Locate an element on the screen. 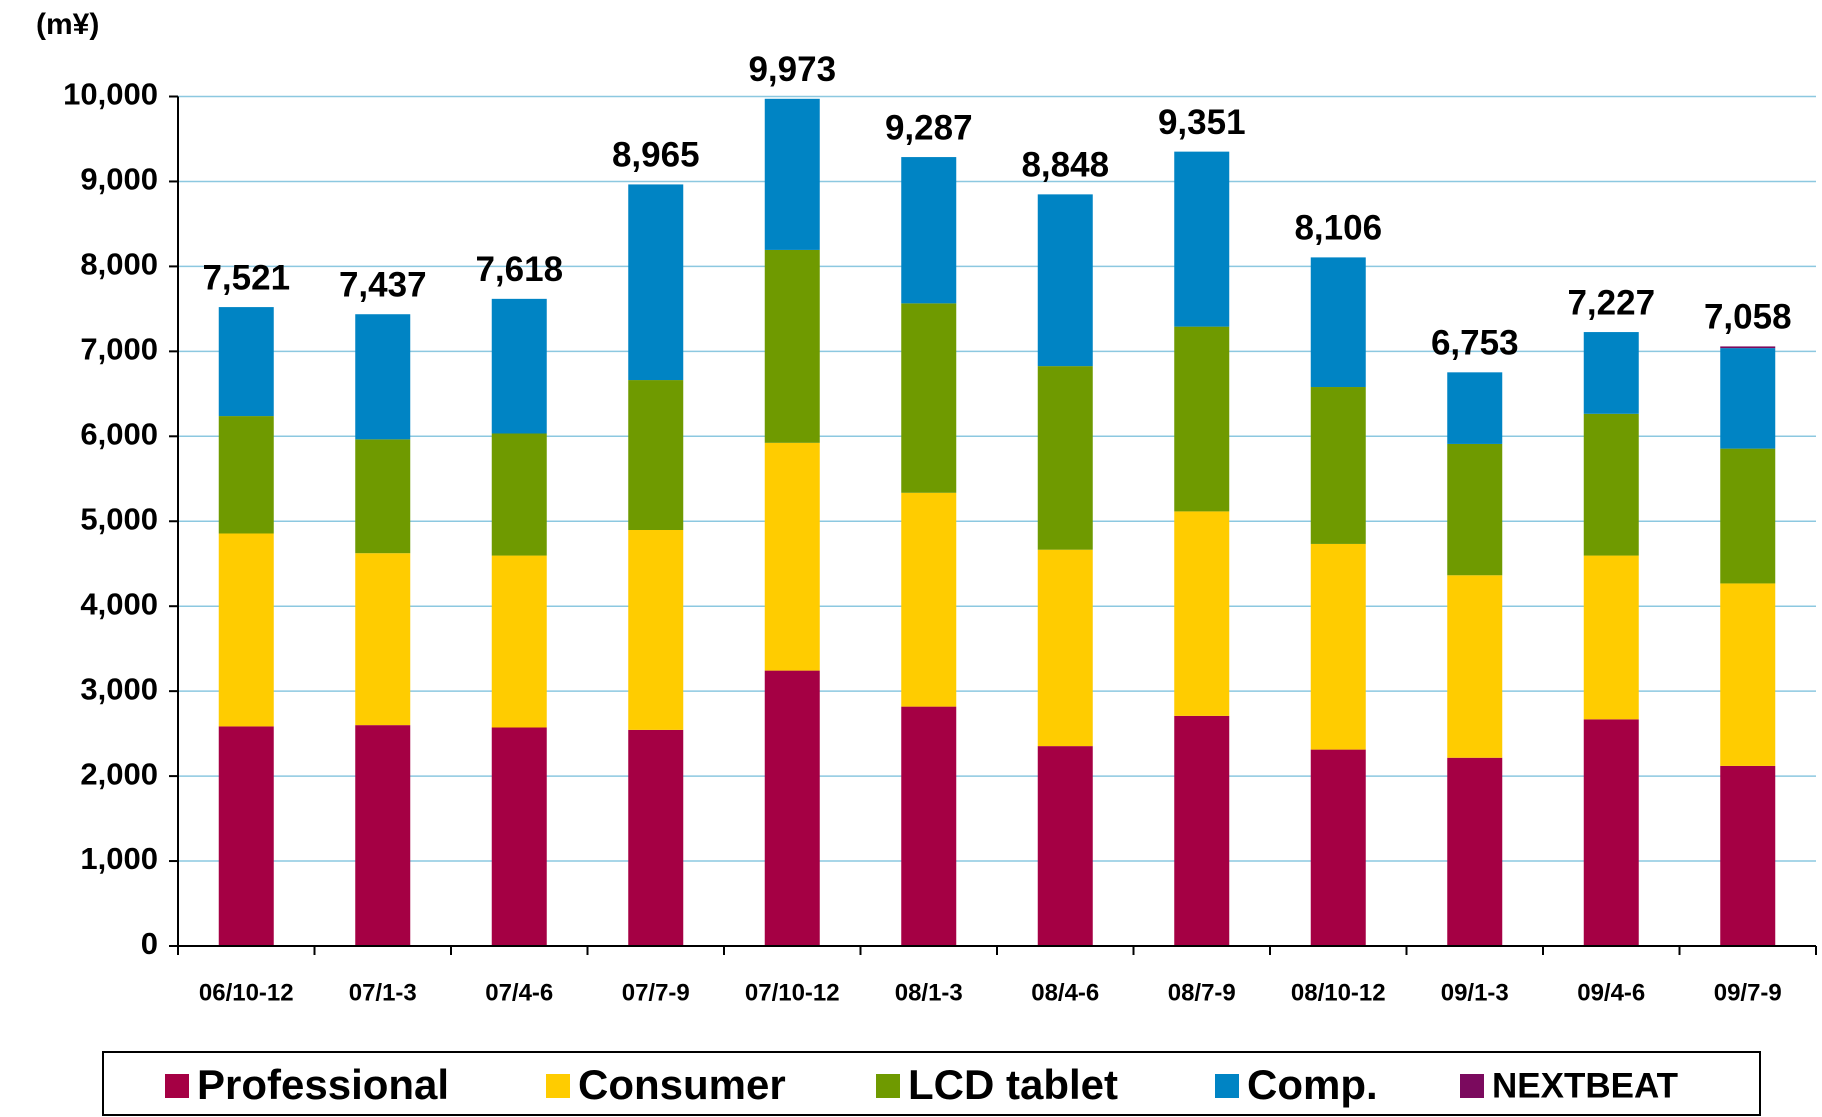  y-tick-label: 5,000 is located at coordinates (119, 518).